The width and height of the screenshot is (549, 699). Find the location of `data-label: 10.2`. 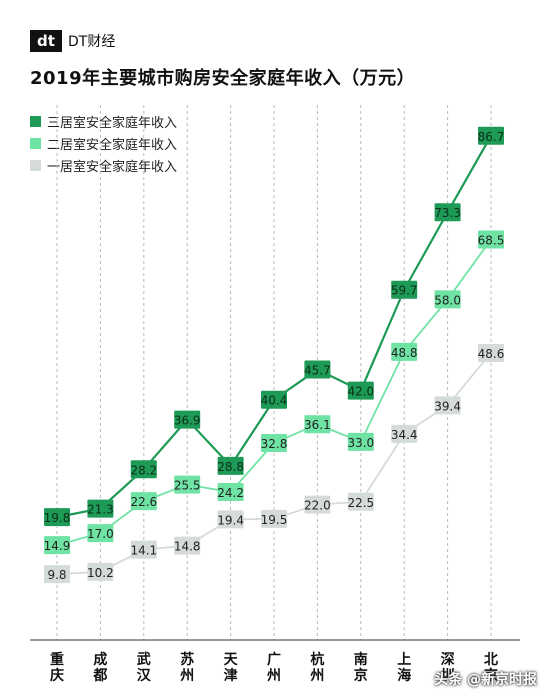

data-label: 10.2 is located at coordinates (100, 573).